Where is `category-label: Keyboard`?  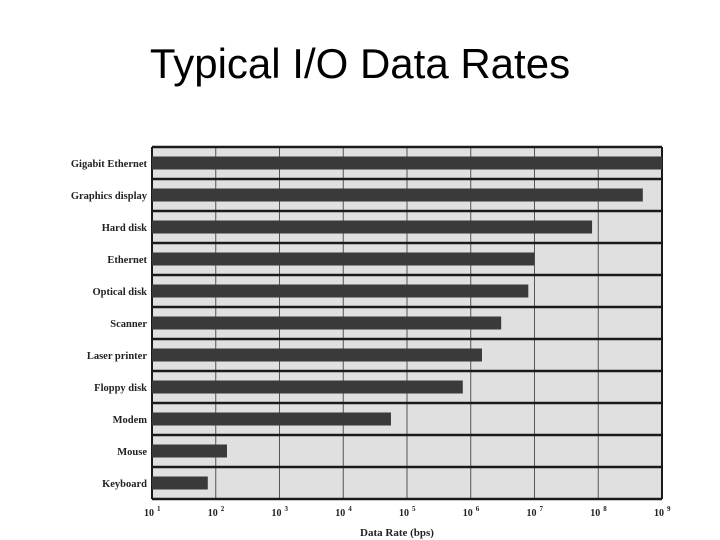
category-label: Keyboard is located at coordinates (124, 484).